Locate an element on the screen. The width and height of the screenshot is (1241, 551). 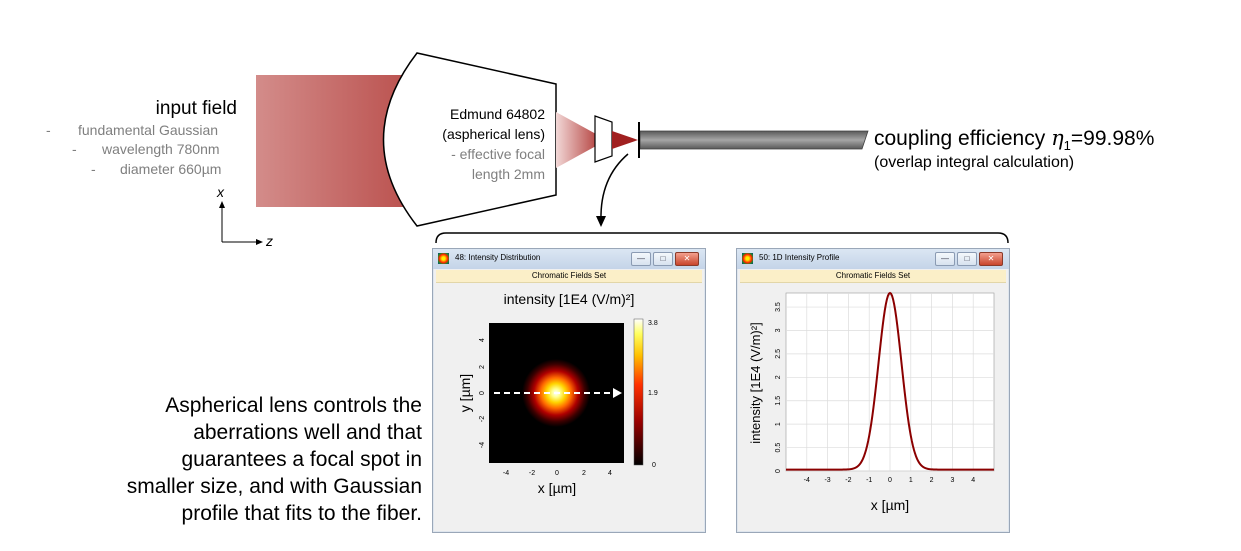
input-item-3: diameter 660µm is located at coordinates (171, 169).